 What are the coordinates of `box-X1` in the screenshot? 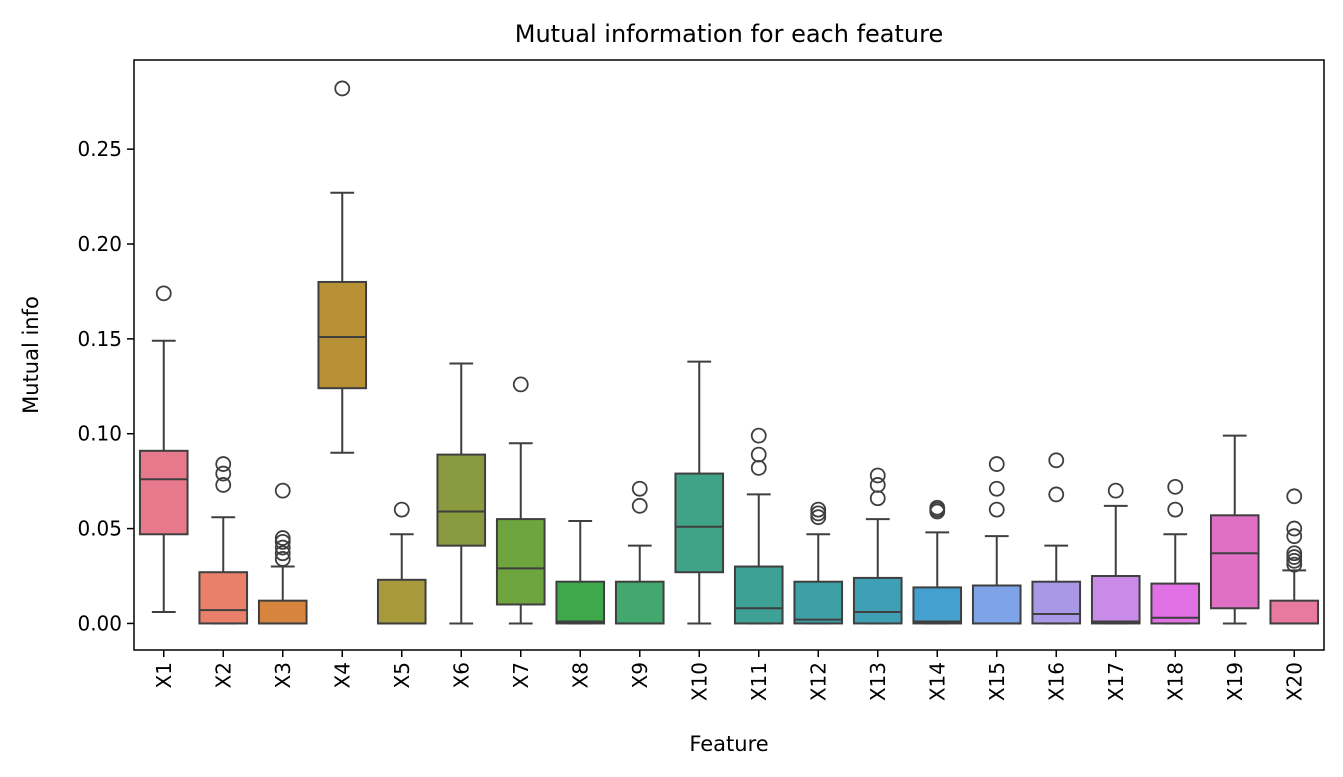 It's located at (163, 449).